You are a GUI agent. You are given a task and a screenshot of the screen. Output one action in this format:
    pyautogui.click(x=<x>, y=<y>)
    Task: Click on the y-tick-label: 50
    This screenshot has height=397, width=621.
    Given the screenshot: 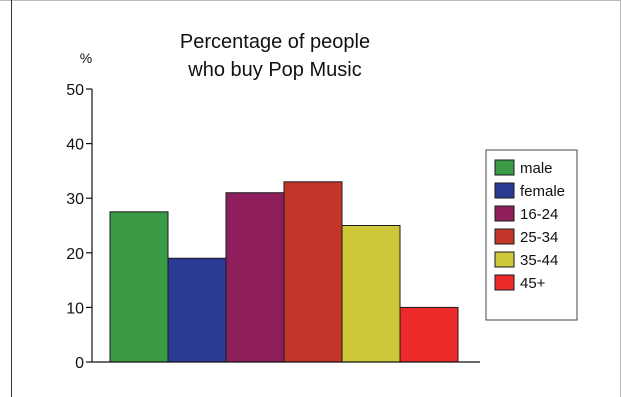 What is the action you would take?
    pyautogui.click(x=75, y=90)
    